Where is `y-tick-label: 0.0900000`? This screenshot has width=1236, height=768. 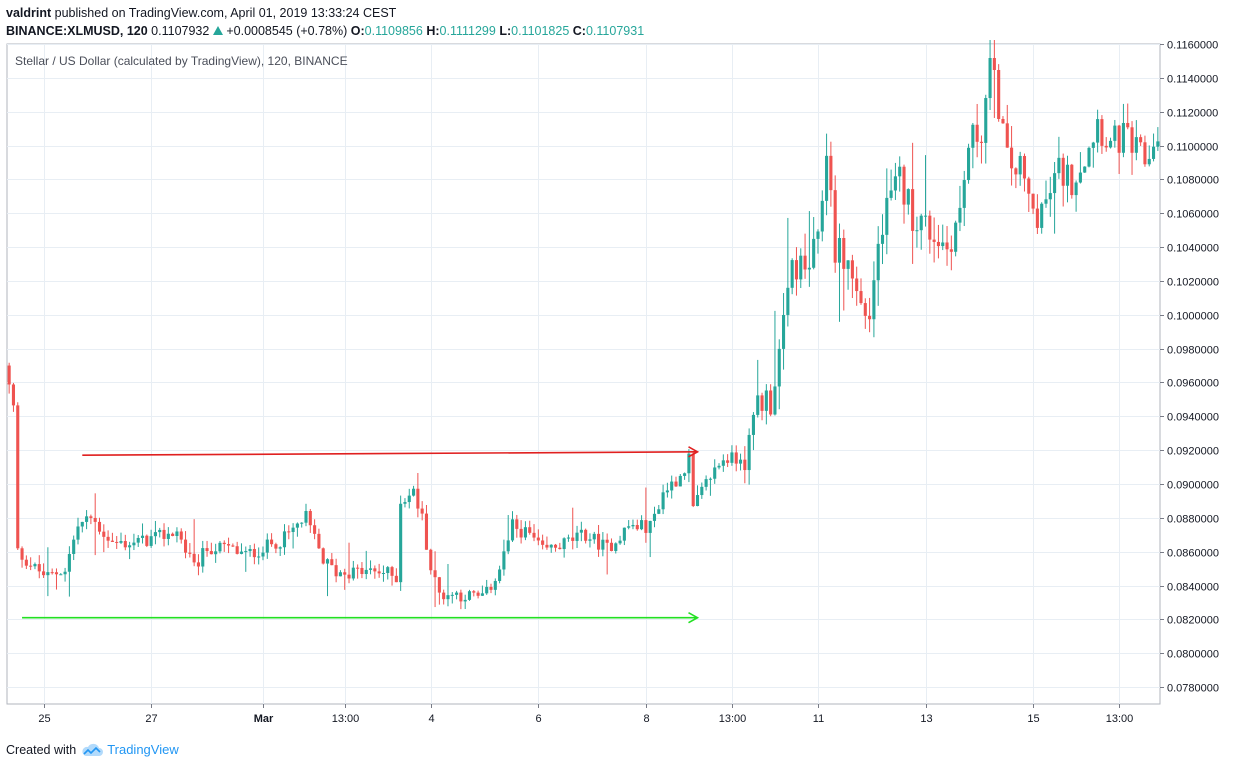
y-tick-label: 0.0900000 is located at coordinates (1193, 486).